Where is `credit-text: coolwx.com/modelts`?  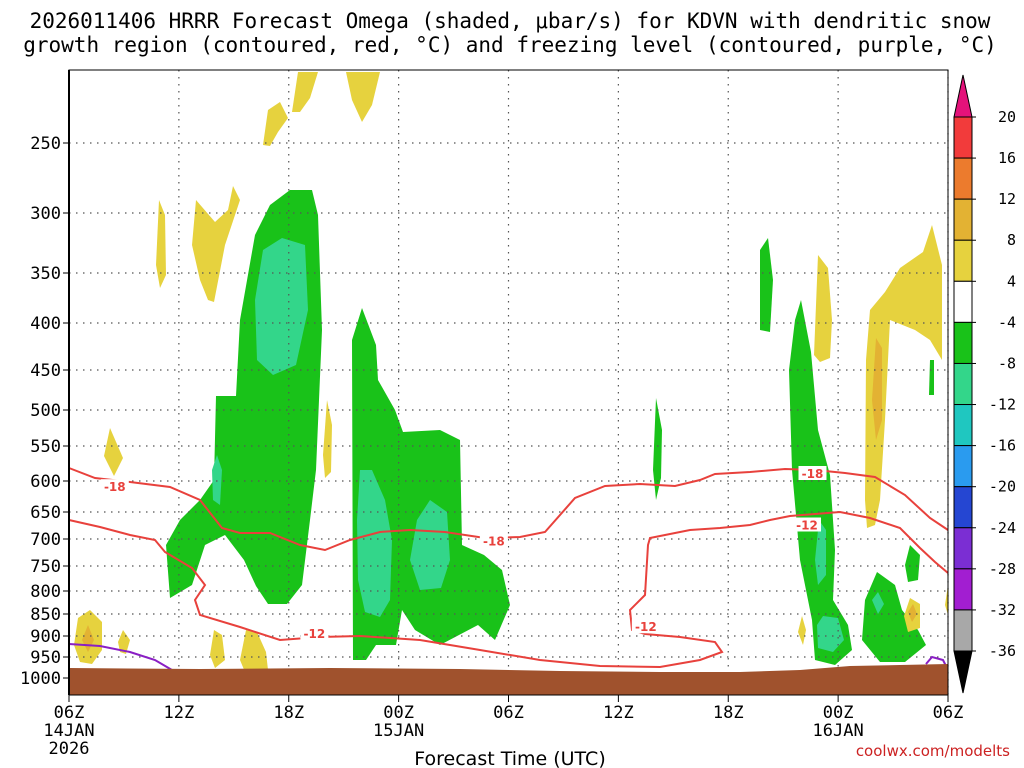 credit-text: coolwx.com/modelts is located at coordinates (933, 751).